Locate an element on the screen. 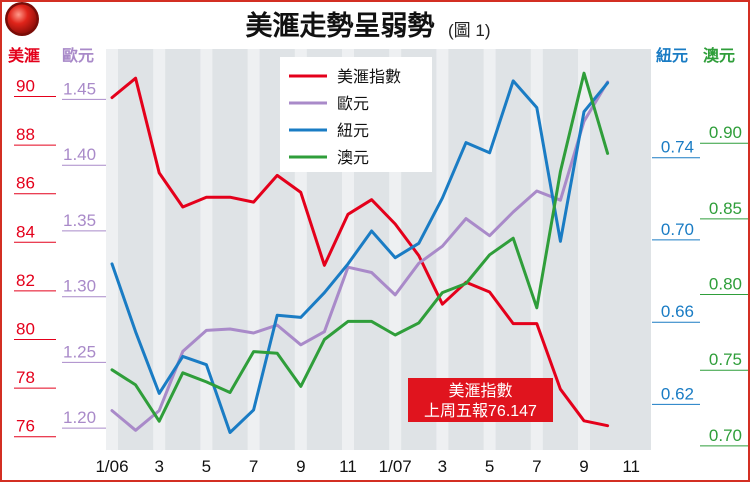  legend-label: 歐元 is located at coordinates (353, 104).